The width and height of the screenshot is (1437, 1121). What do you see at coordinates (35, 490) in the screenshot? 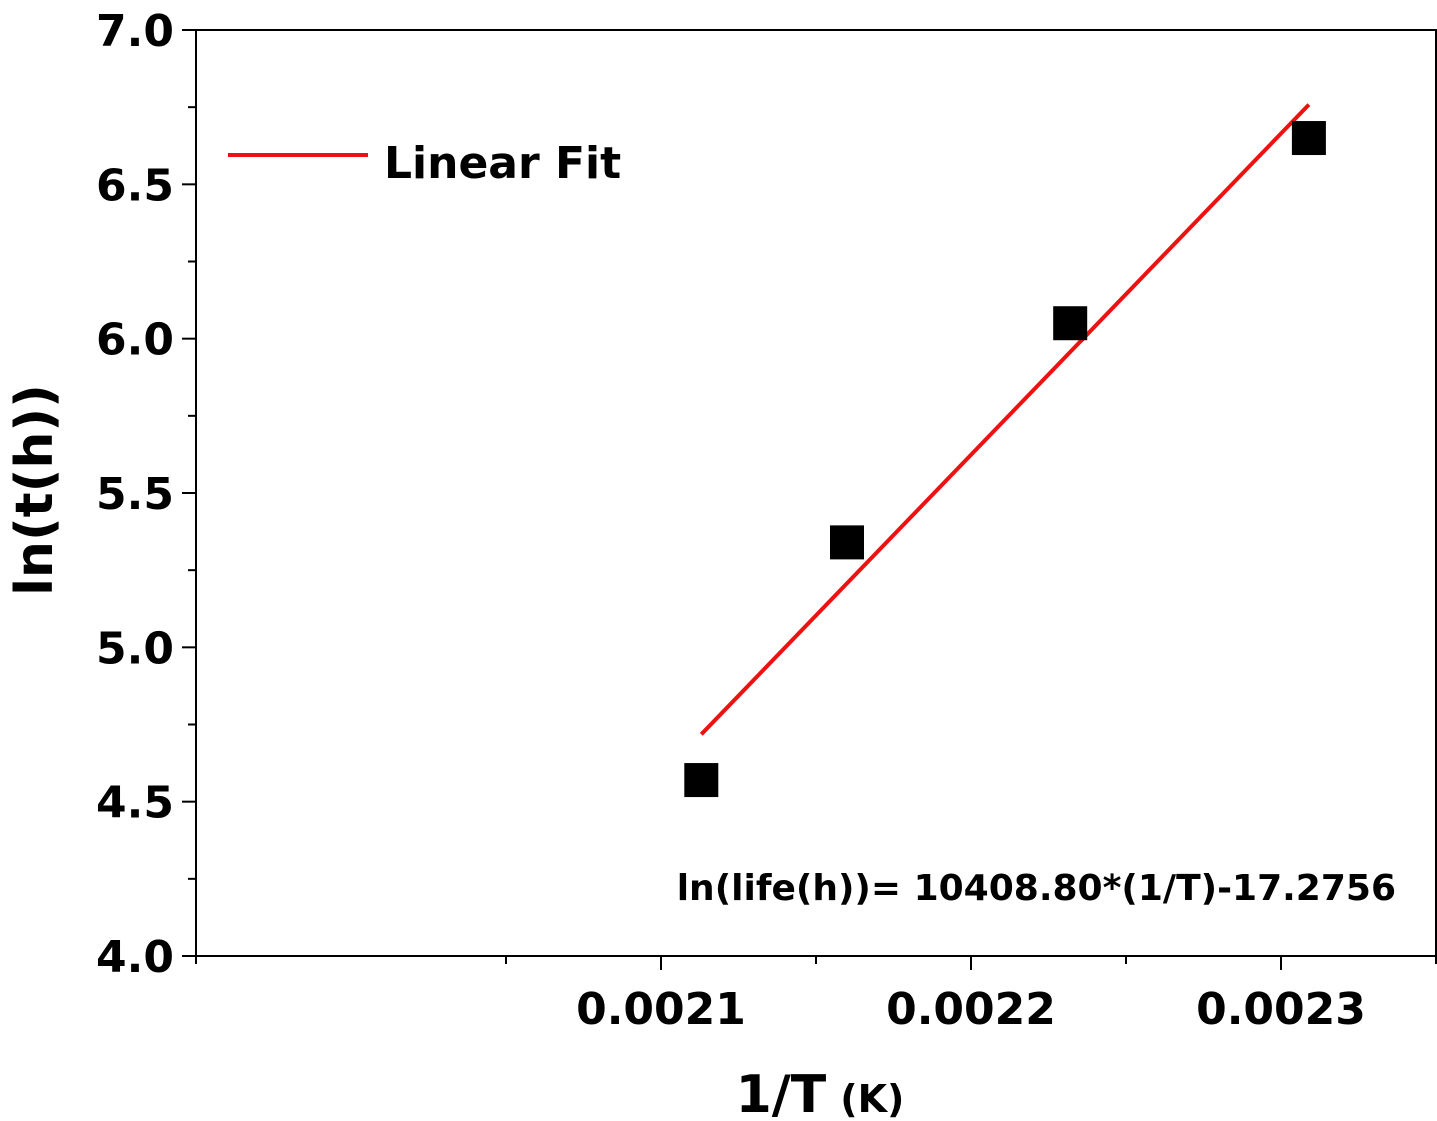
I see `y-axis-title: ln(t(h))` at bounding box center [35, 490].